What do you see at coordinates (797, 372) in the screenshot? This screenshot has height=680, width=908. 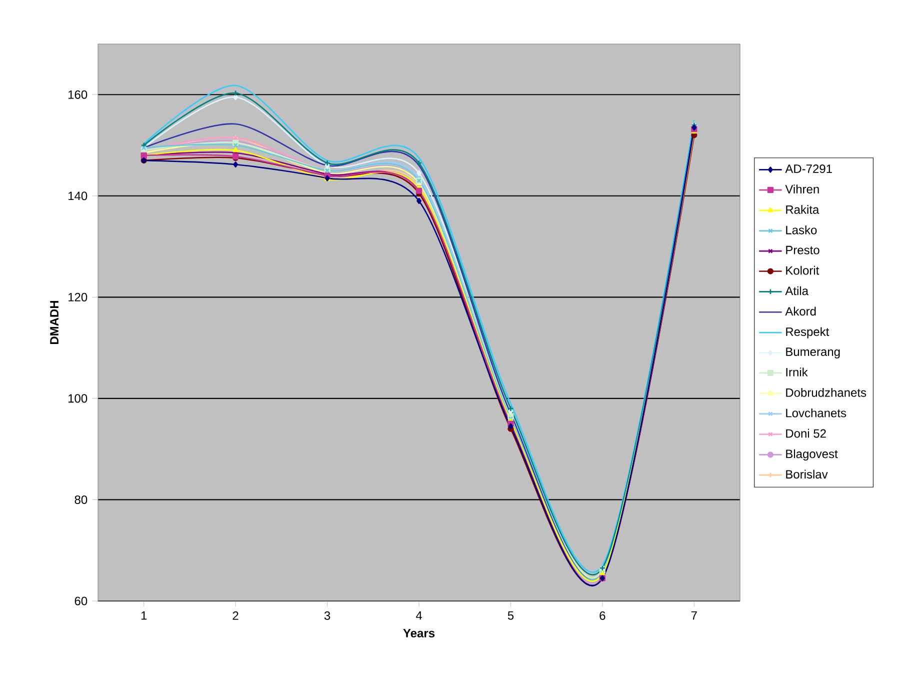 I see `legend-label: Irnik` at bounding box center [797, 372].